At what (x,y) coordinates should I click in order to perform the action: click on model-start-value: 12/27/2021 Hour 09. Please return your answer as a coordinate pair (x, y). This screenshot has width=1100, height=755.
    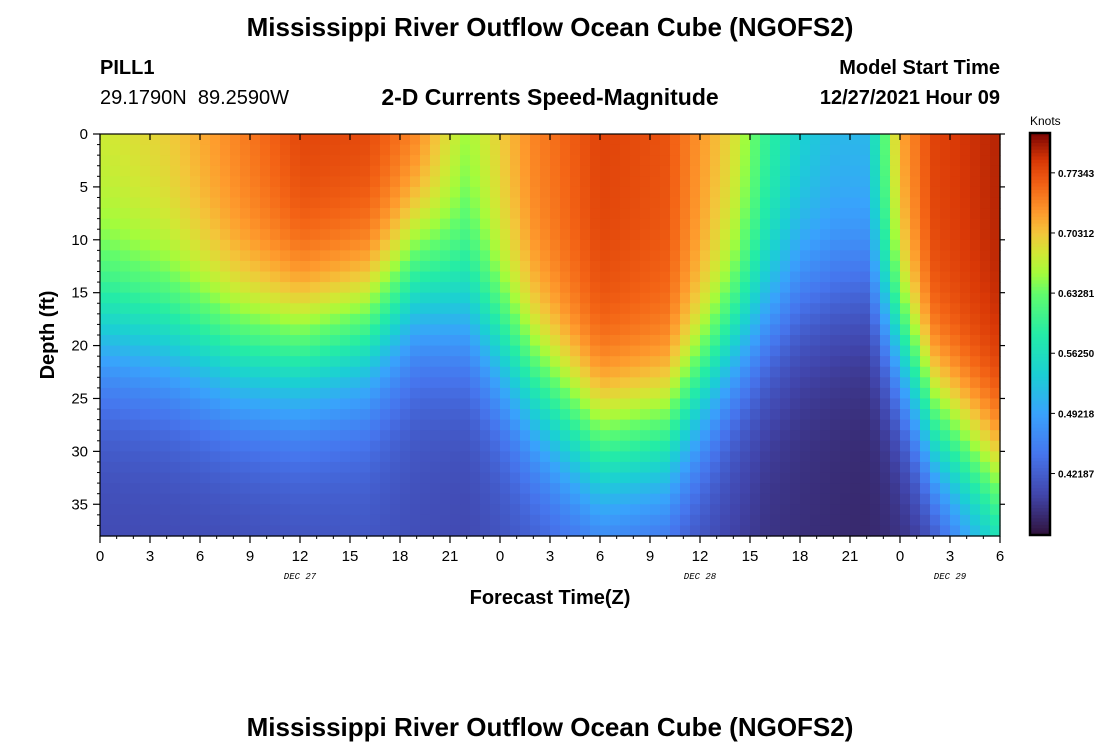
    Looking at the image, I should click on (910, 98).